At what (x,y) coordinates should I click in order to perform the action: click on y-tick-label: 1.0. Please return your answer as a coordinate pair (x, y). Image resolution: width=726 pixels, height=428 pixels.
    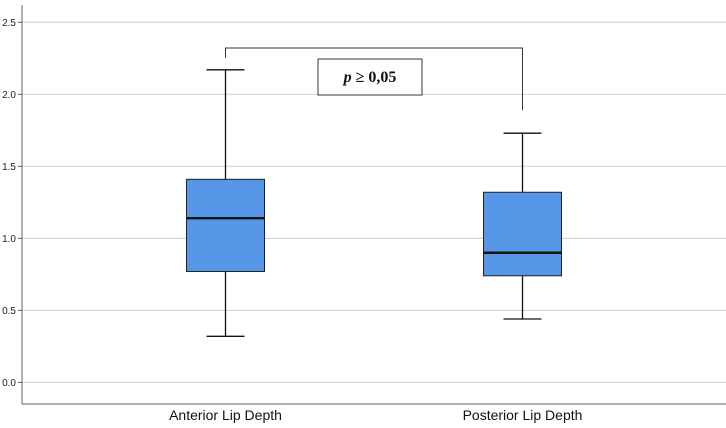
    Looking at the image, I should click on (9, 239).